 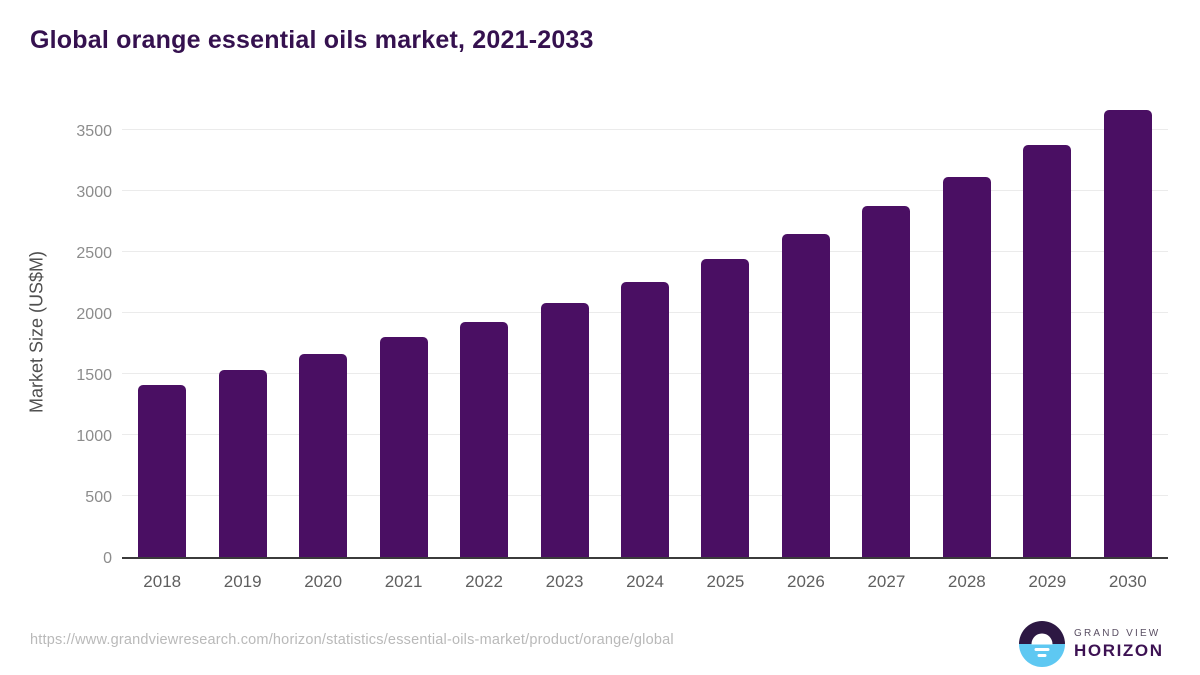 What do you see at coordinates (886, 381) in the screenshot?
I see `bar-2027` at bounding box center [886, 381].